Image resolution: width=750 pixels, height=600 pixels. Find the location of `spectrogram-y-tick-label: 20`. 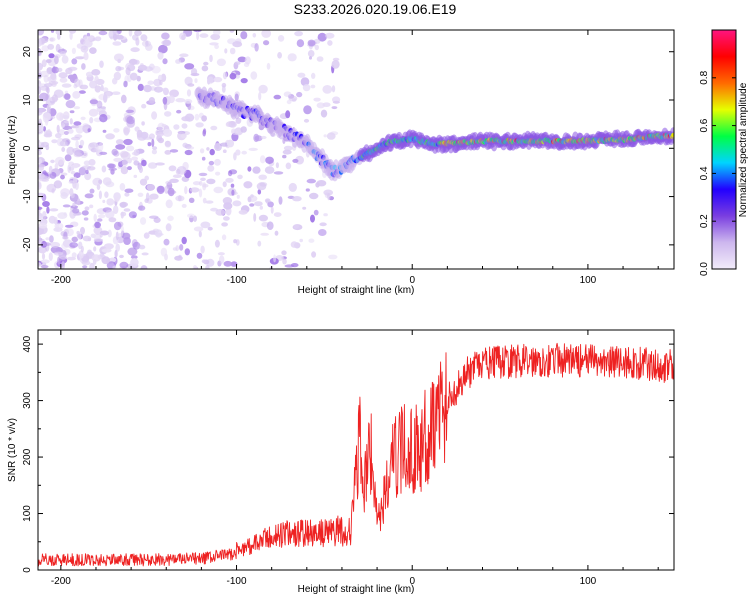

spectrogram-y-tick-label: 20 is located at coordinates (27, 52).